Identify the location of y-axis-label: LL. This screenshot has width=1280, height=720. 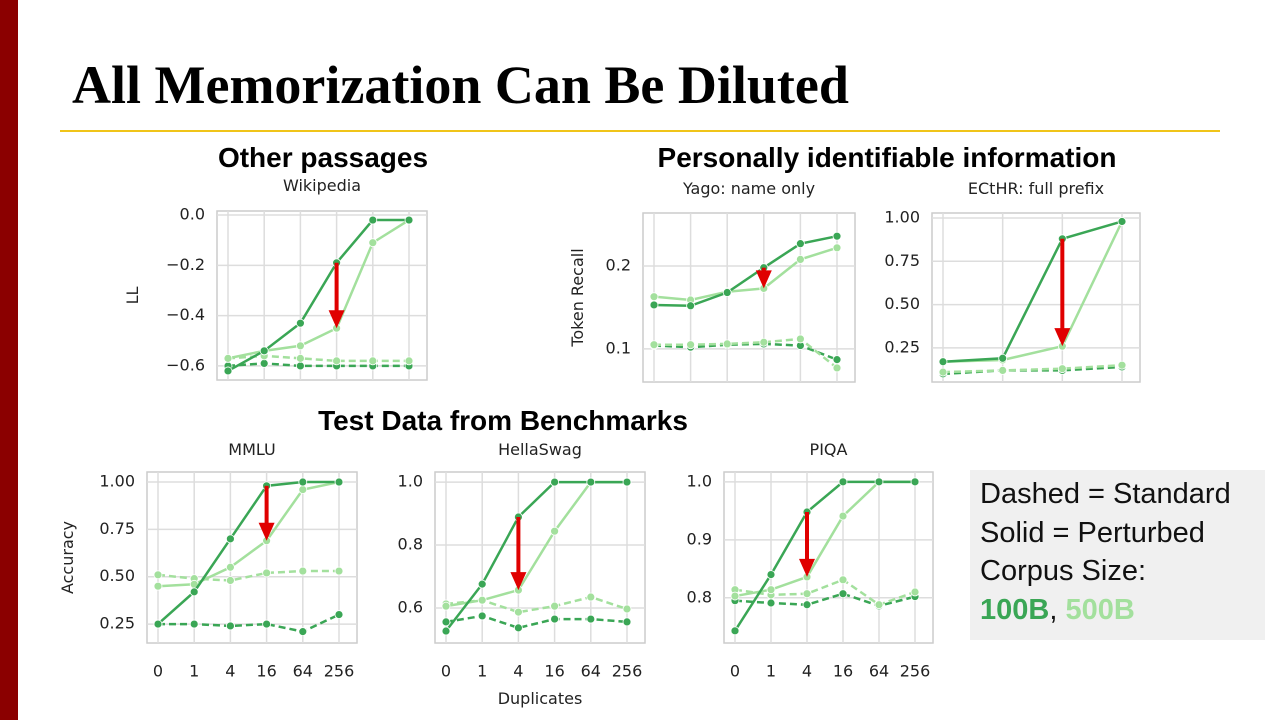
(132, 296).